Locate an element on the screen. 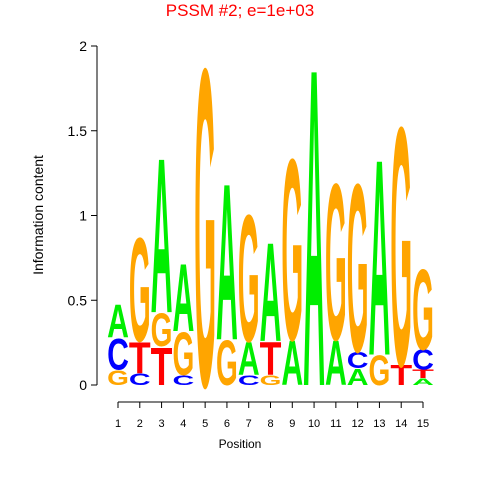  y-tick-label: 2 is located at coordinates (83, 46).